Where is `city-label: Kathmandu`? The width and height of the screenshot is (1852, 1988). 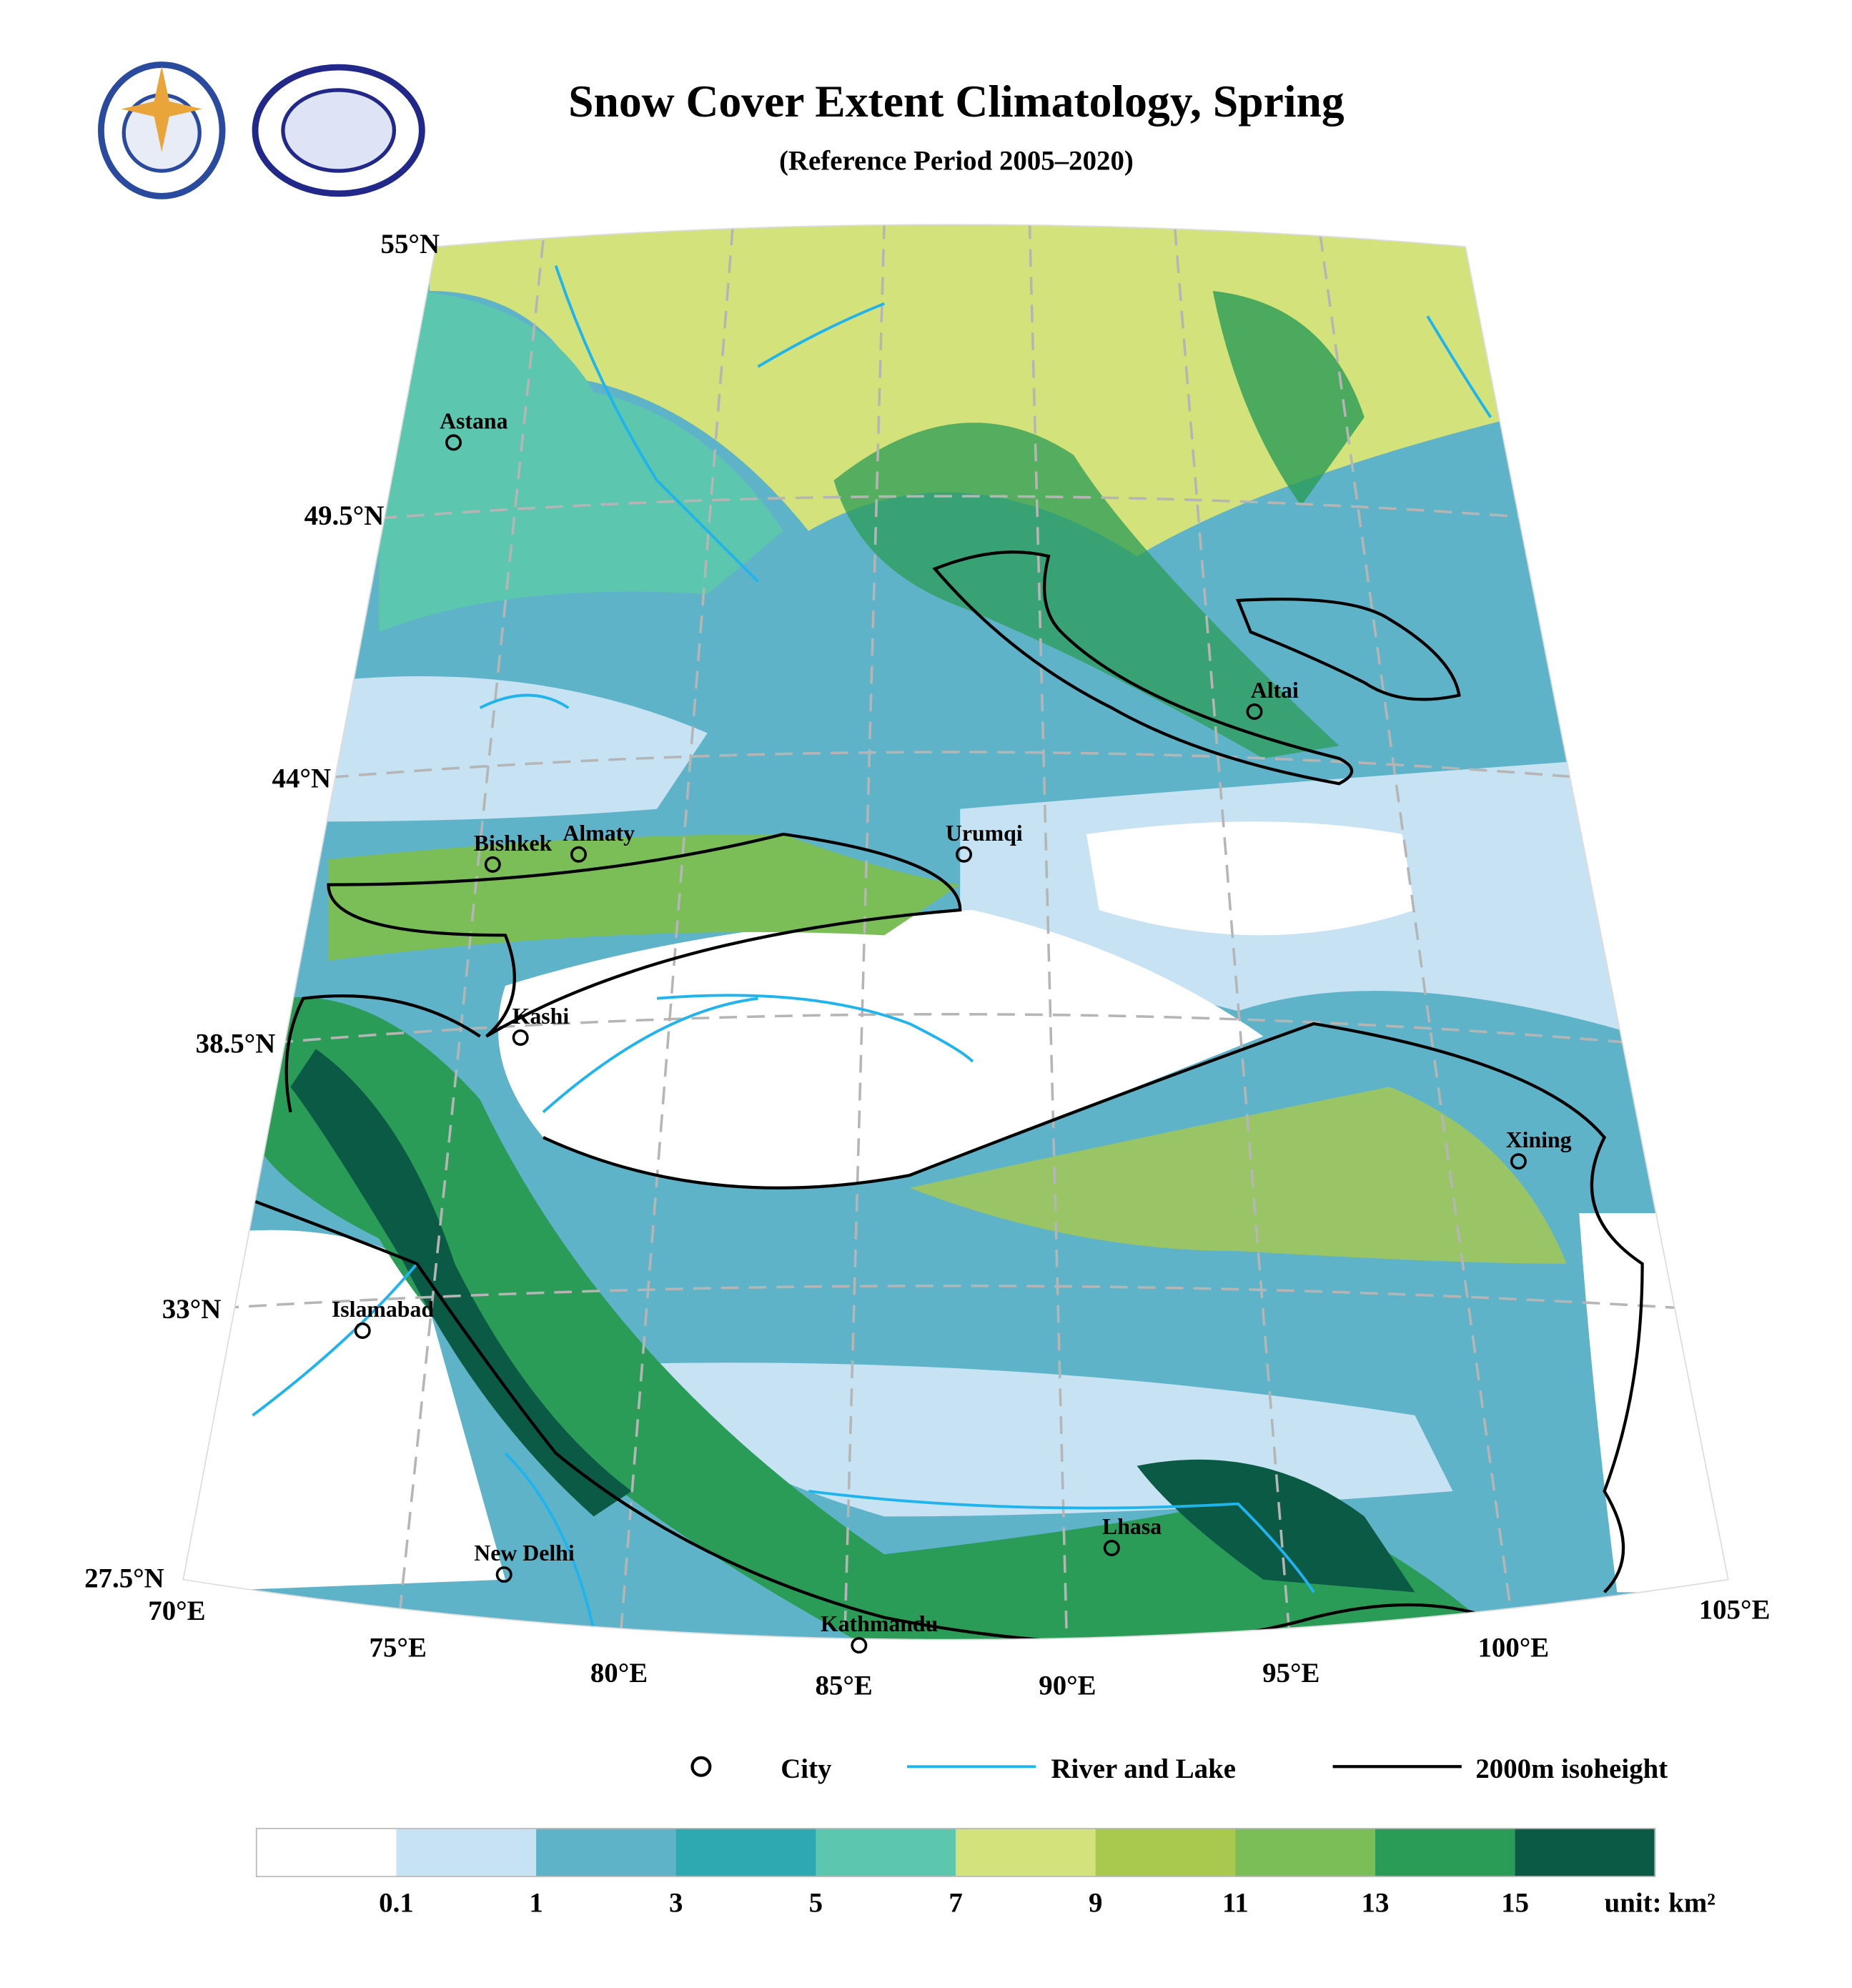 city-label: Kathmandu is located at coordinates (879, 1624).